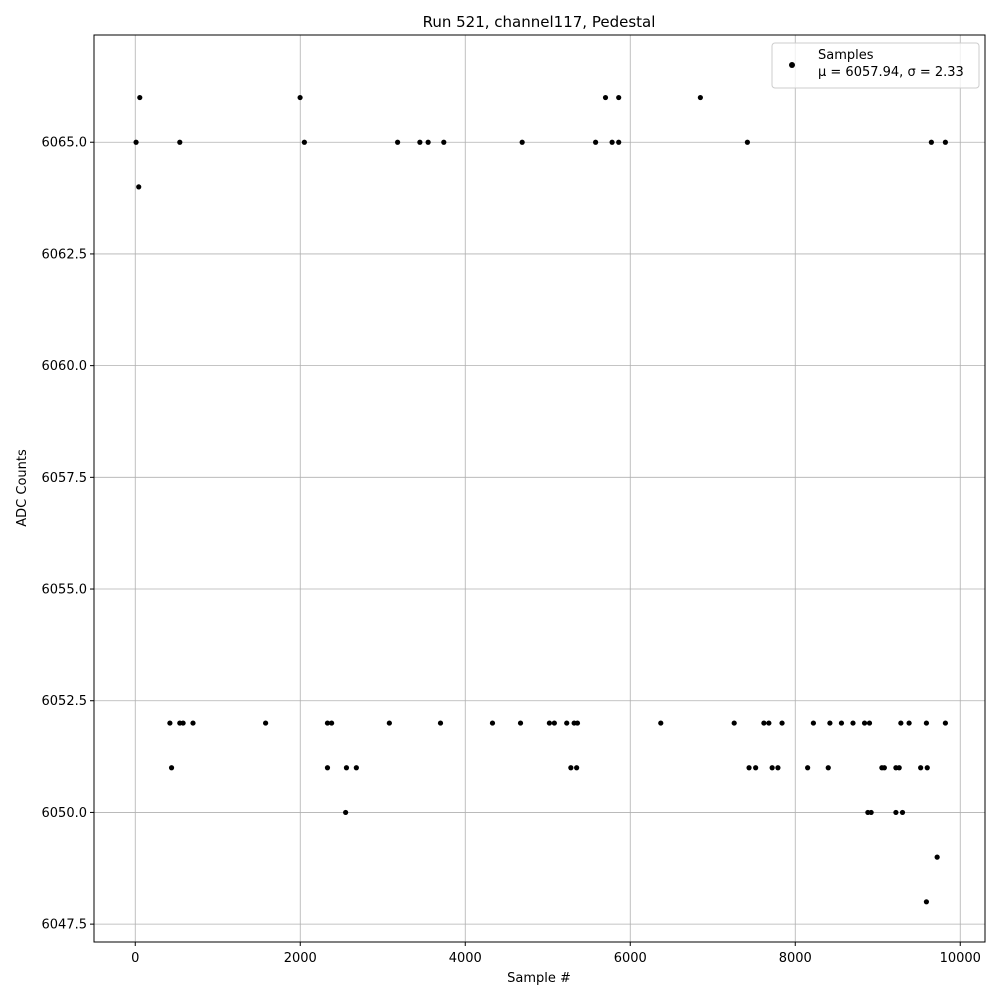 The width and height of the screenshot is (1000, 1000). I want to click on legend-label: Samples, so click(846, 55).